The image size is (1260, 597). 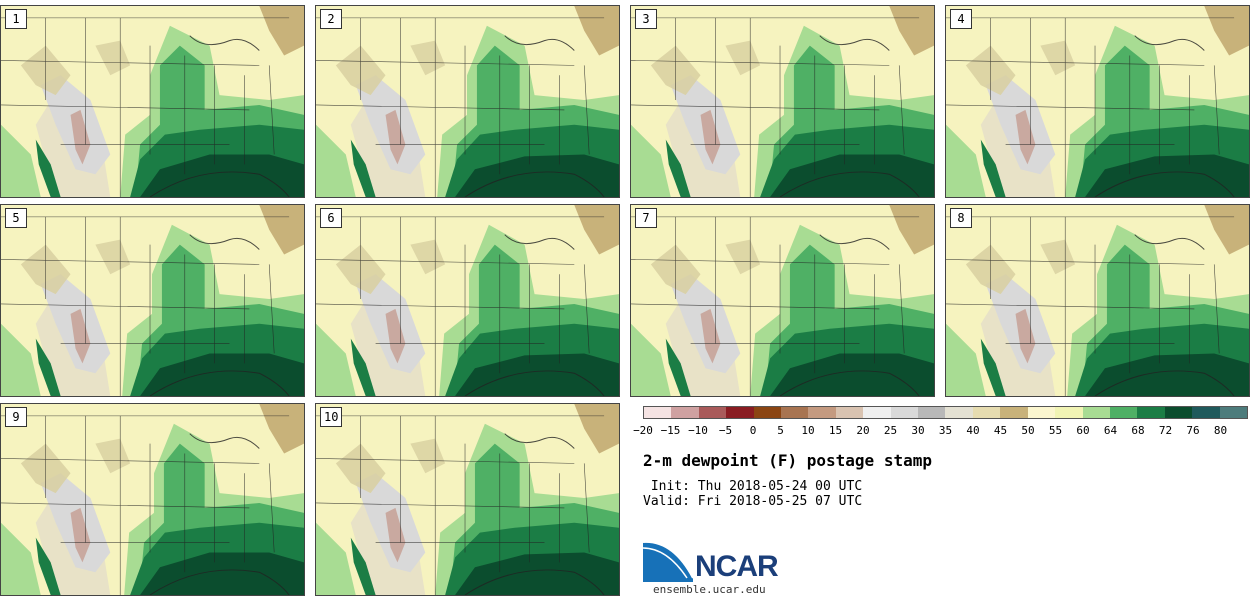 I want to click on member-map-panel: 4, so click(x=1097, y=101).